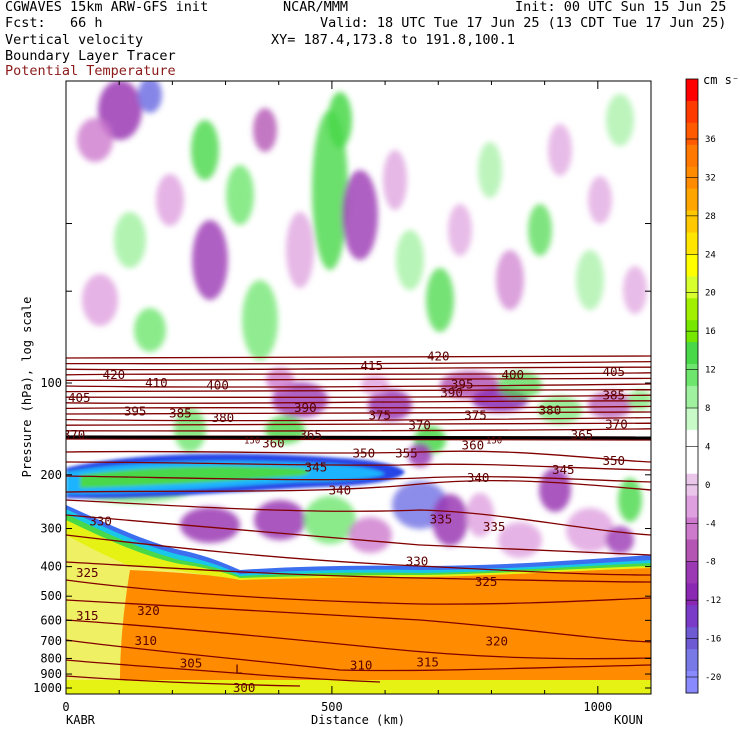  What do you see at coordinates (473, 444) in the screenshot?
I see `theta-label: 360` at bounding box center [473, 444].